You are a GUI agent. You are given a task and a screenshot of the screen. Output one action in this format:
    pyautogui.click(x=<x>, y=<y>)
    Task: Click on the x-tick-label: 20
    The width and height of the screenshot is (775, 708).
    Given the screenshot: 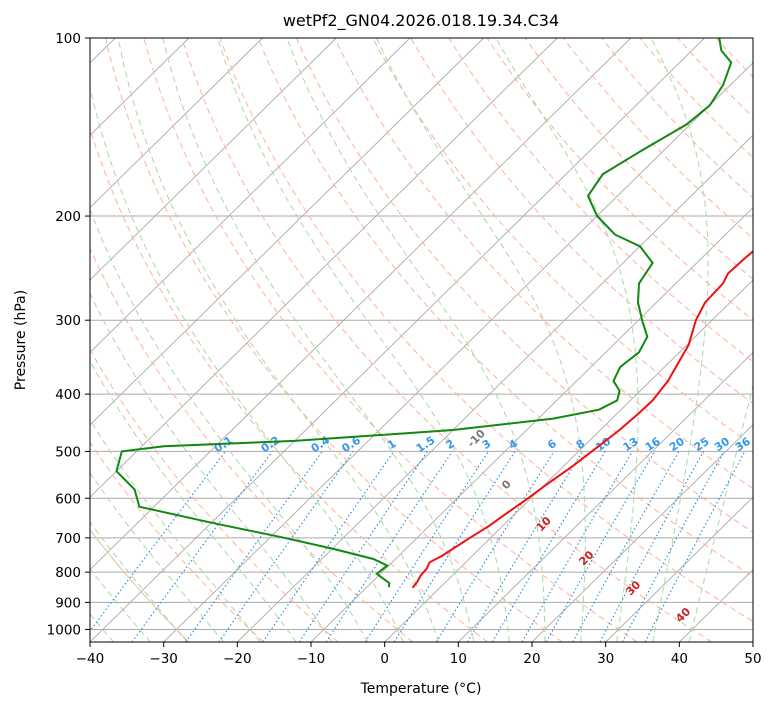 What is the action you would take?
    pyautogui.click(x=531, y=659)
    